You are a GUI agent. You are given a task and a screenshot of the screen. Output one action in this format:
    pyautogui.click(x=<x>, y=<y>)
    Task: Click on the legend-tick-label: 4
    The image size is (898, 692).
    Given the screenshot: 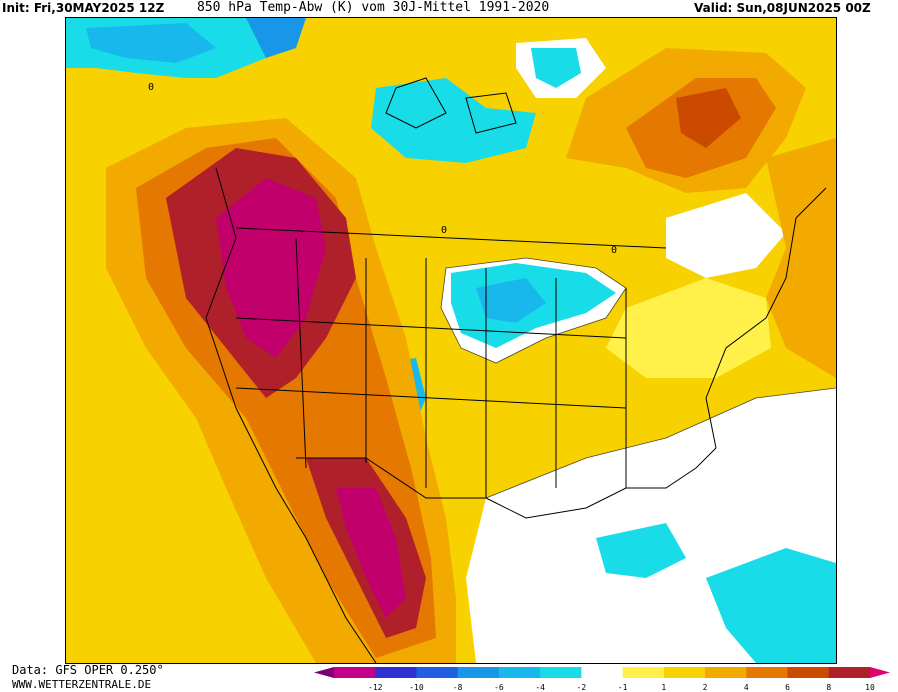 What is the action you would take?
    pyautogui.click(x=746, y=687)
    